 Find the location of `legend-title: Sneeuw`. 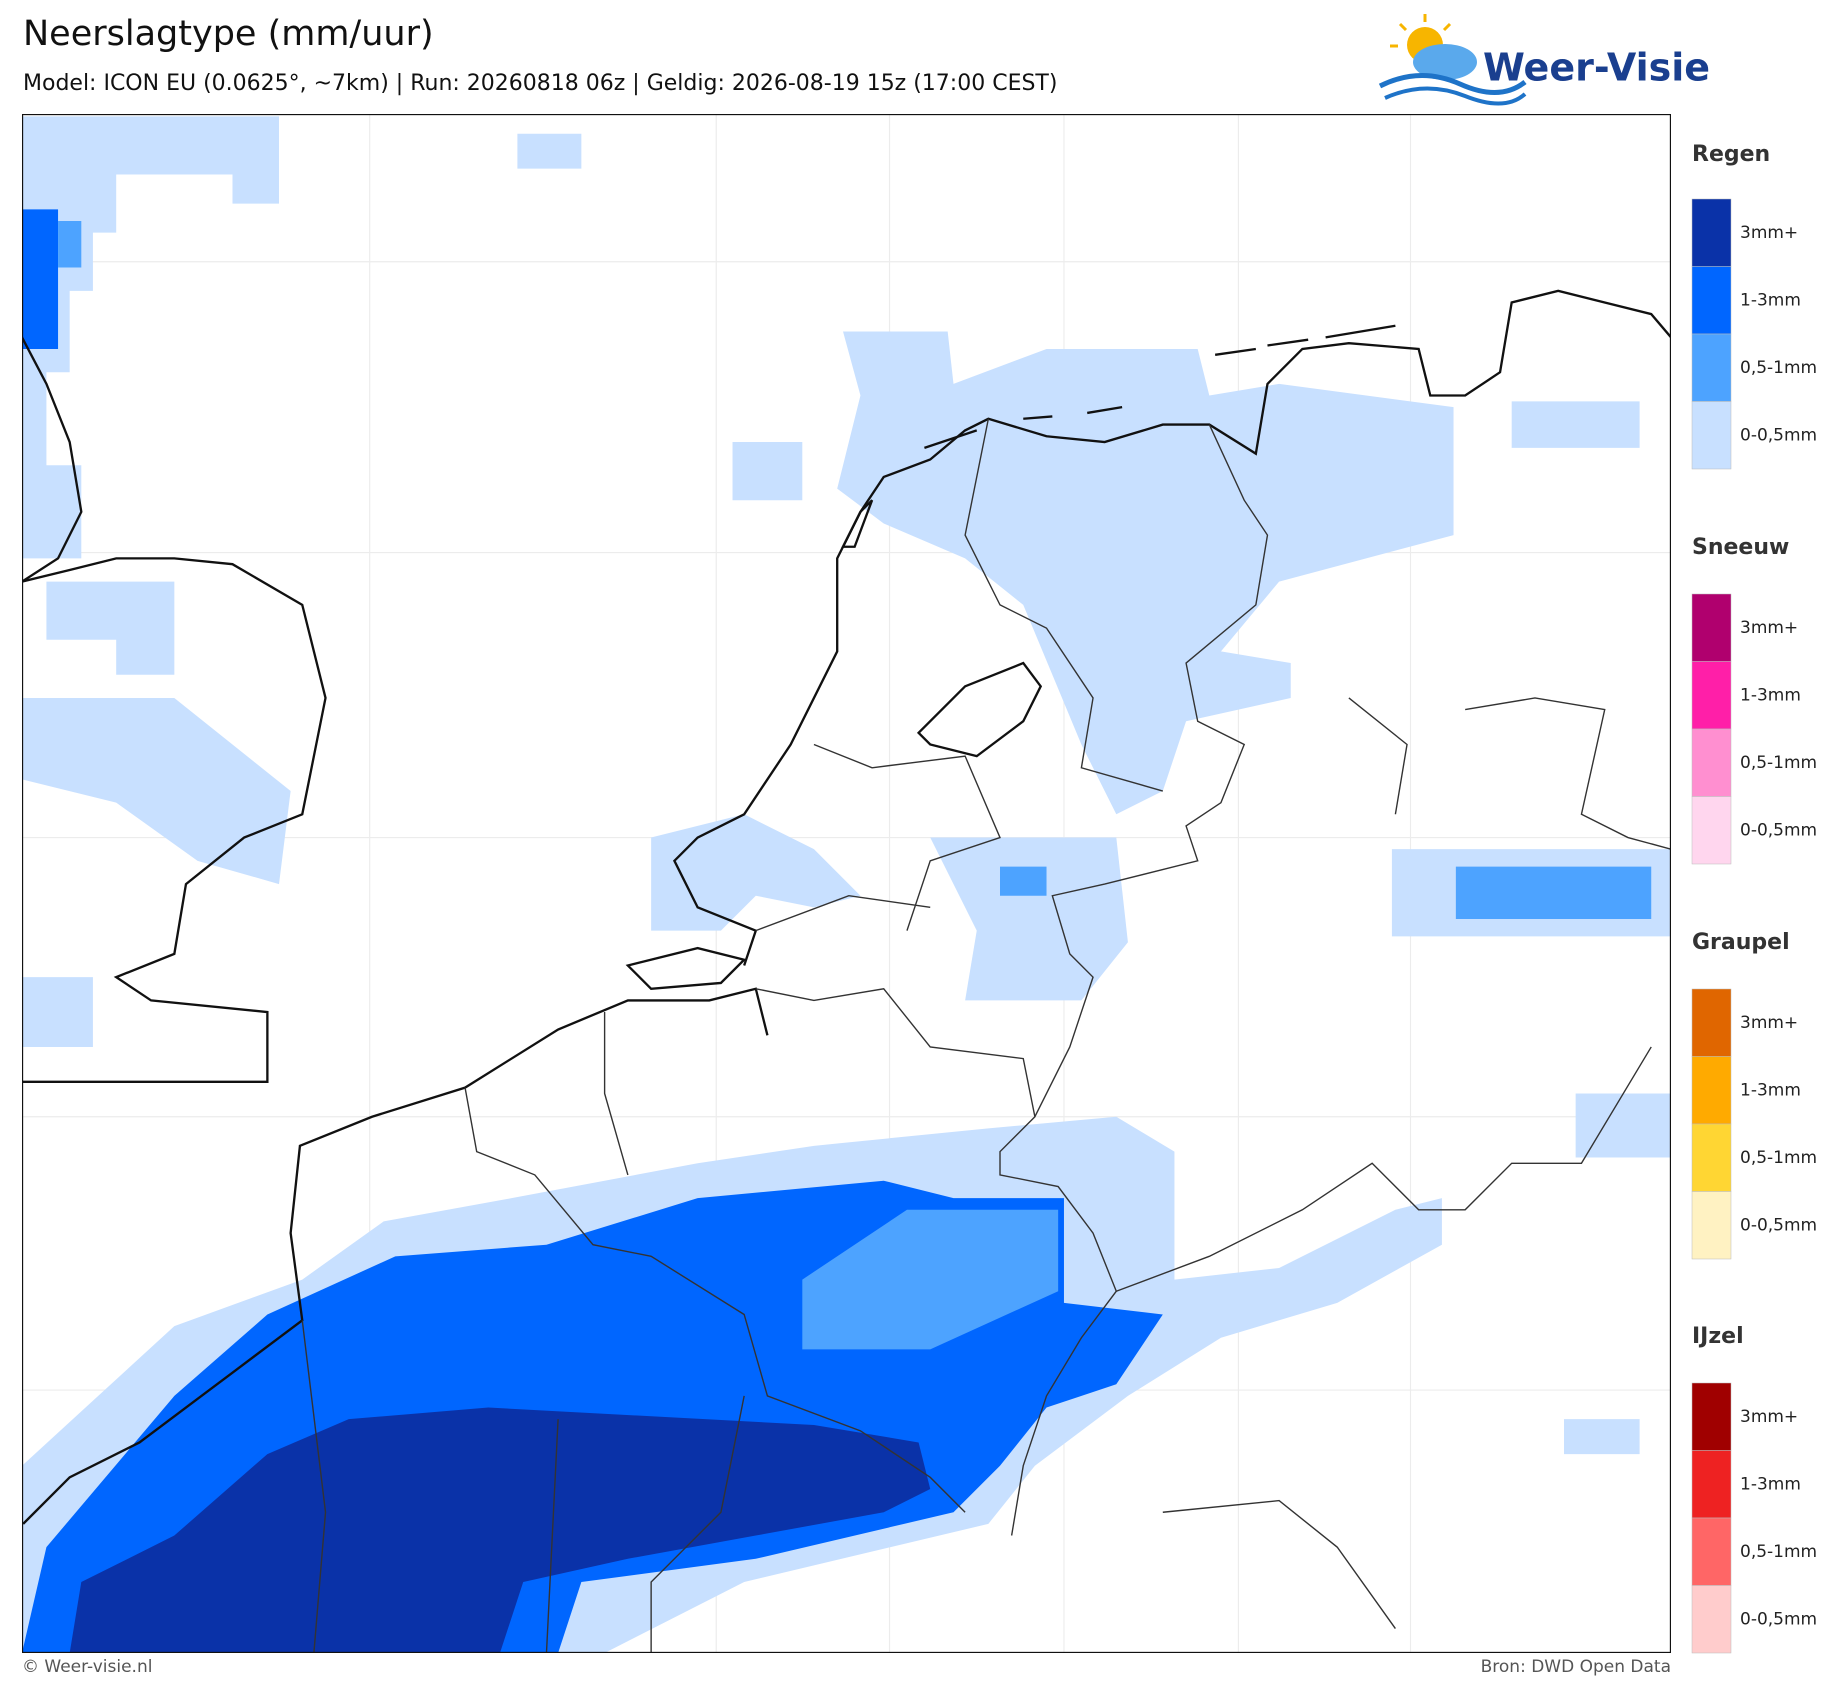

legend-title: Sneeuw is located at coordinates (1740, 547).